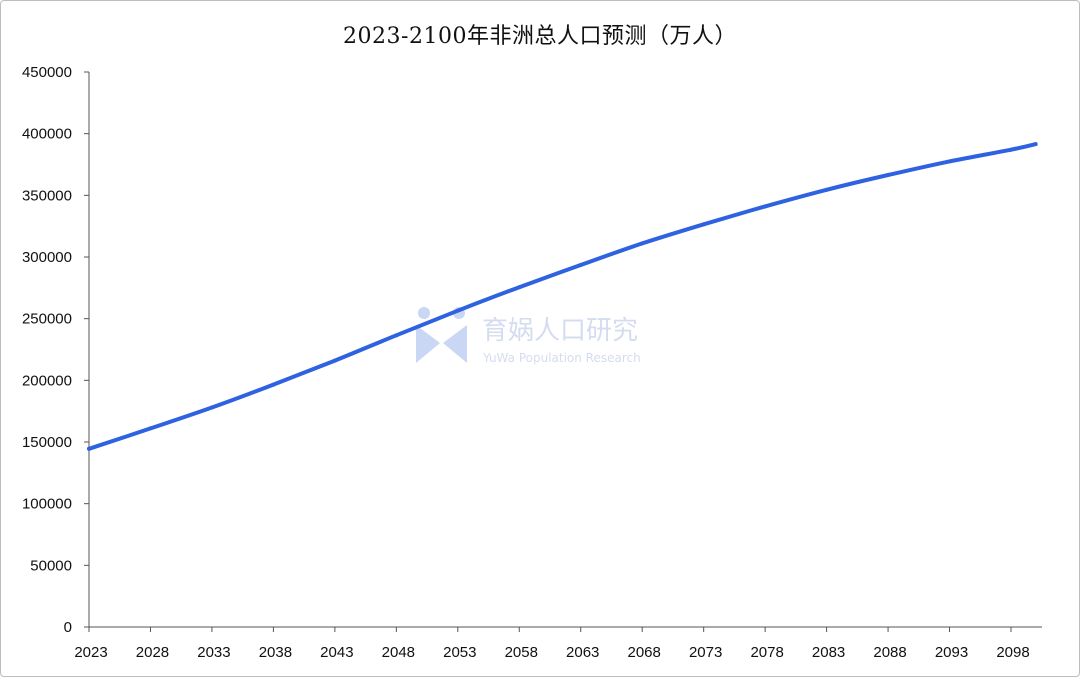  What do you see at coordinates (889, 652) in the screenshot?
I see `x-tick-label: 2088` at bounding box center [889, 652].